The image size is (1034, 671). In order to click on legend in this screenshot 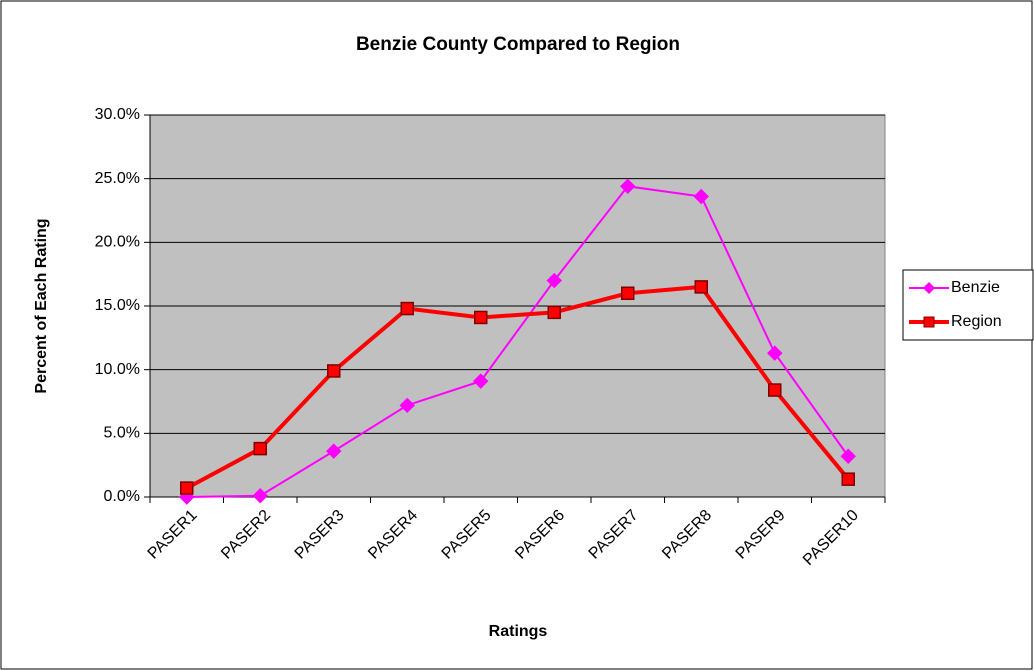, I will do `click(968, 305)`.